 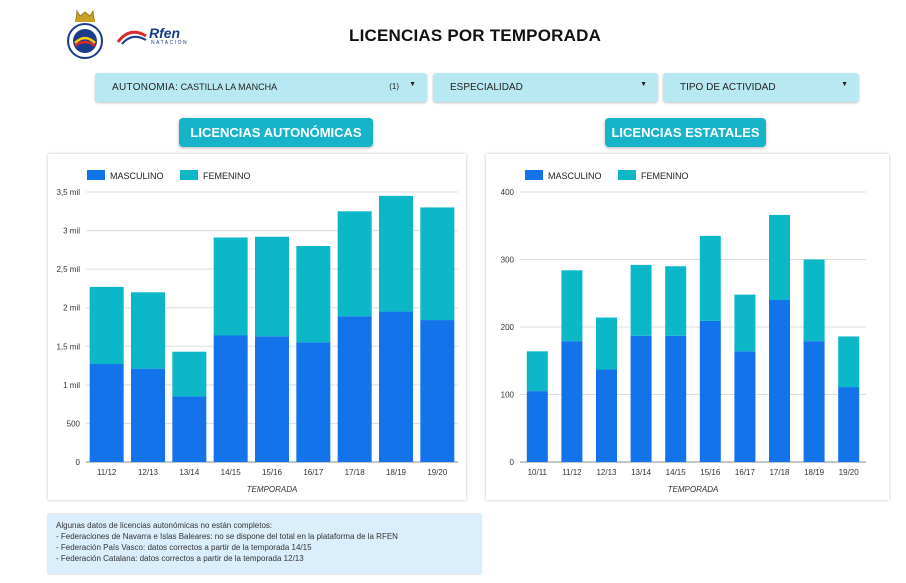 What do you see at coordinates (545, 87) in the screenshot?
I see `filter-especialidad: ESPECIALIDAD ▼` at bounding box center [545, 87].